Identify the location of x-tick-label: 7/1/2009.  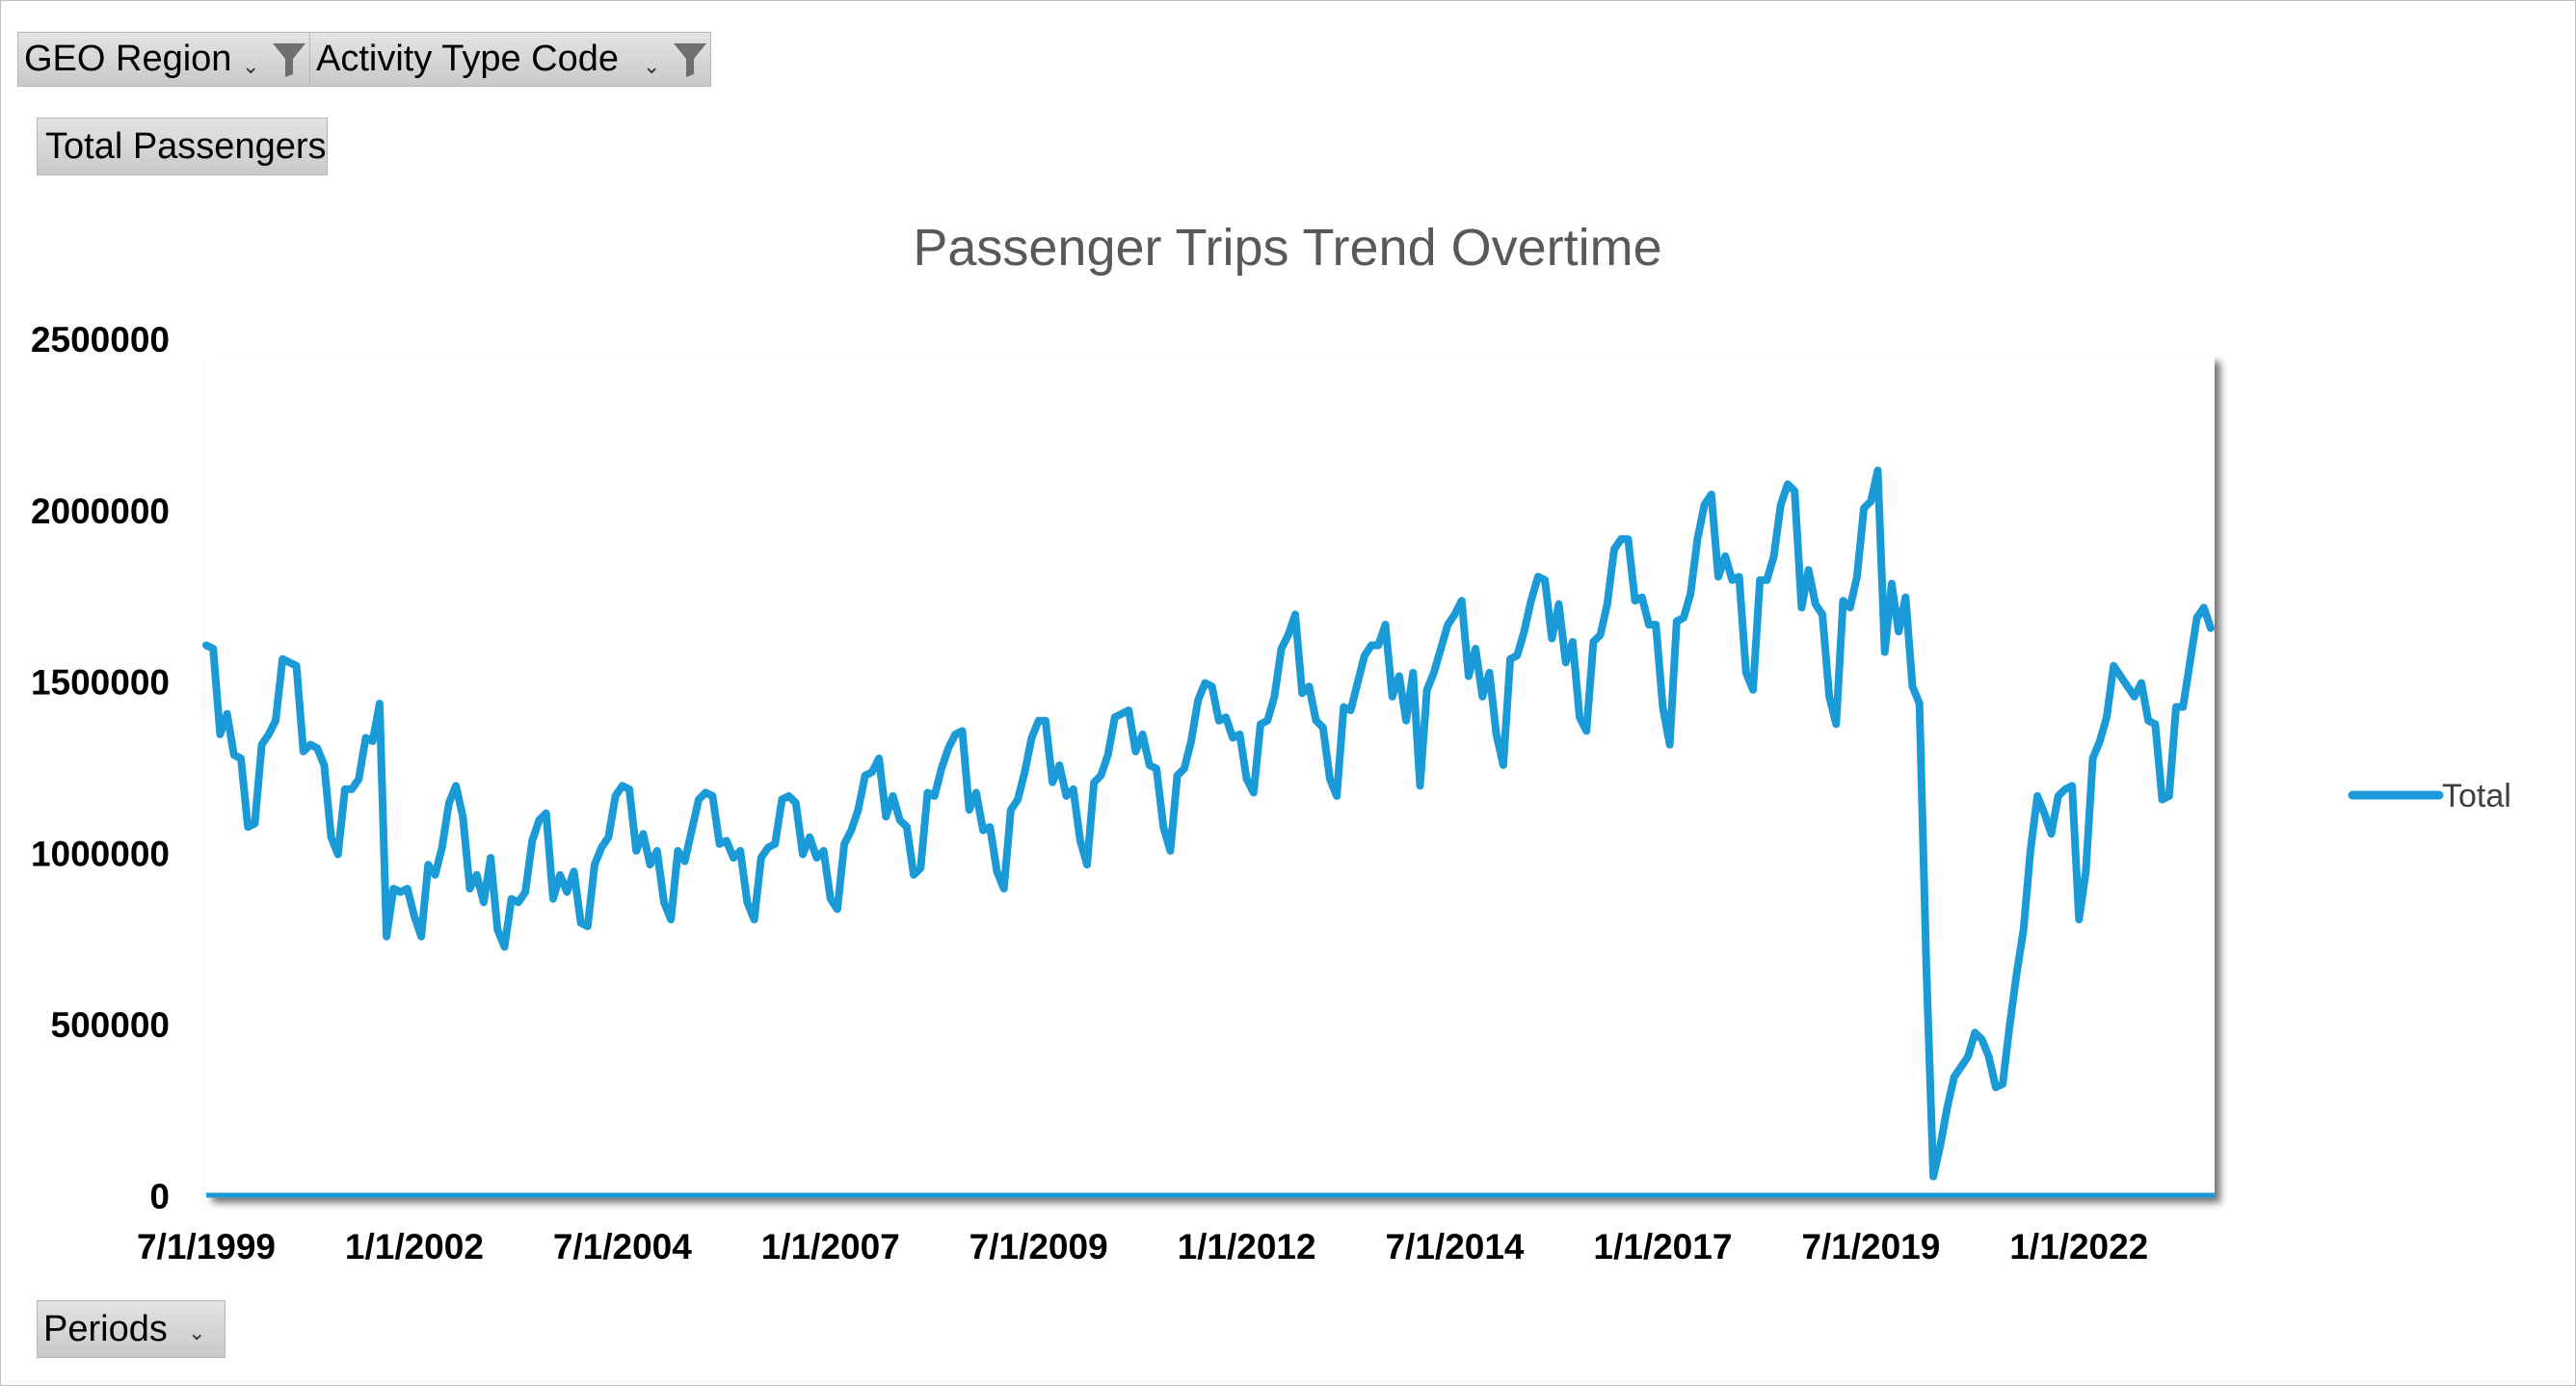
(1038, 1246).